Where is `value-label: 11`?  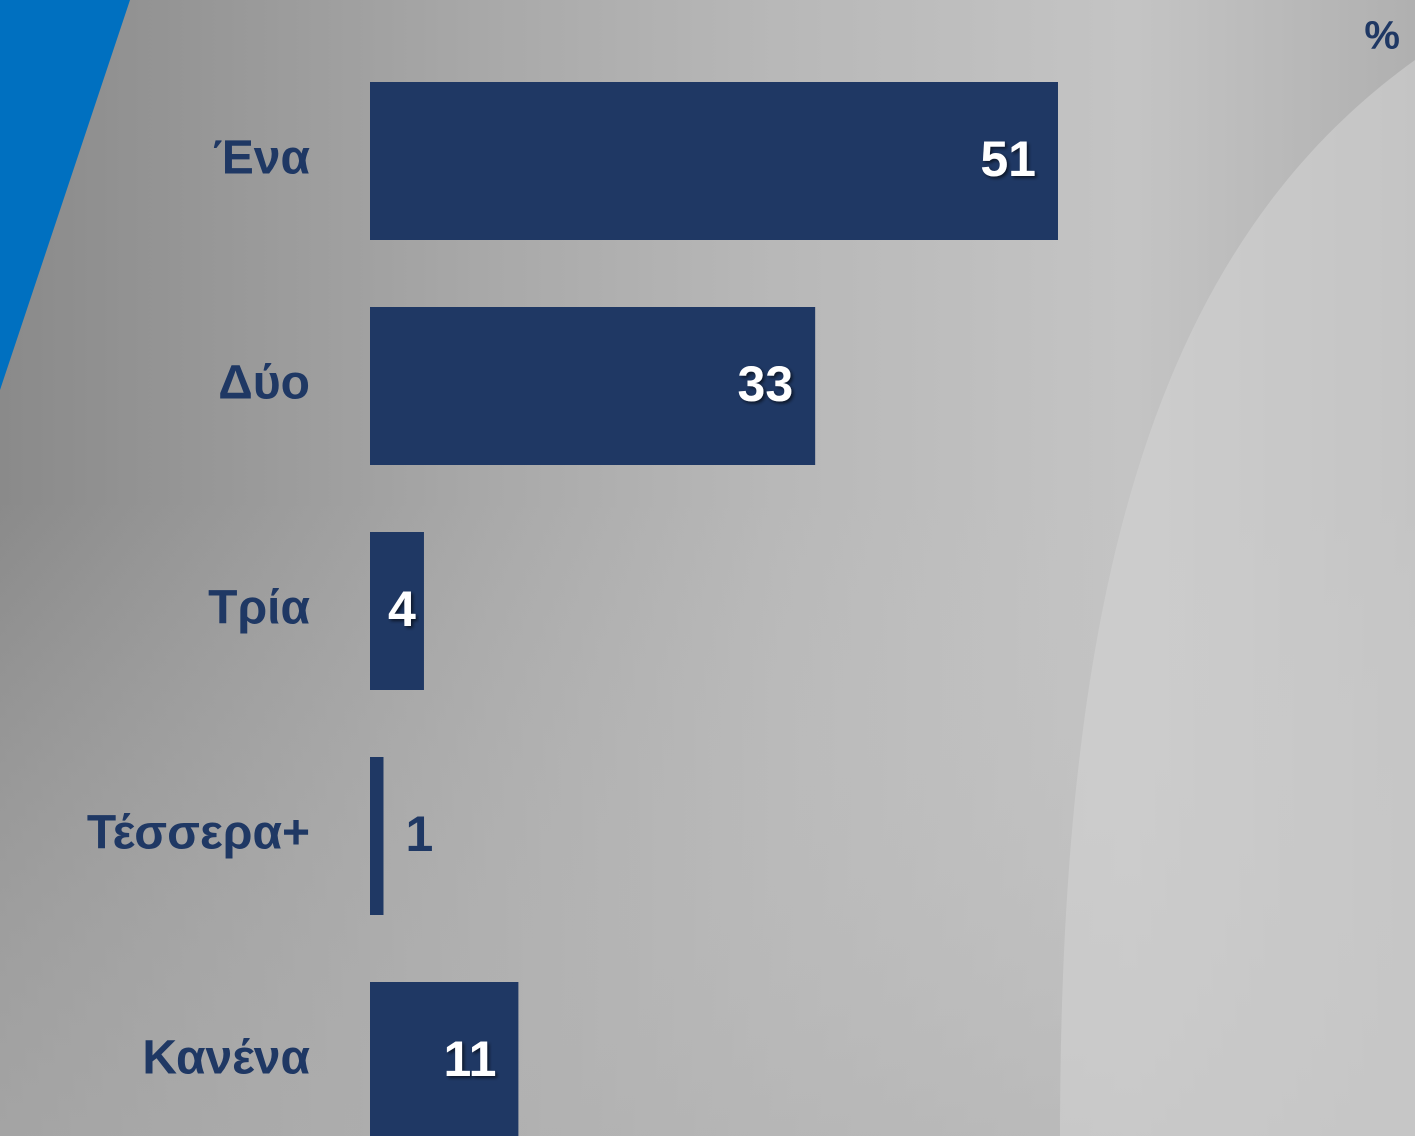
value-label: 11 is located at coordinates (470, 1059).